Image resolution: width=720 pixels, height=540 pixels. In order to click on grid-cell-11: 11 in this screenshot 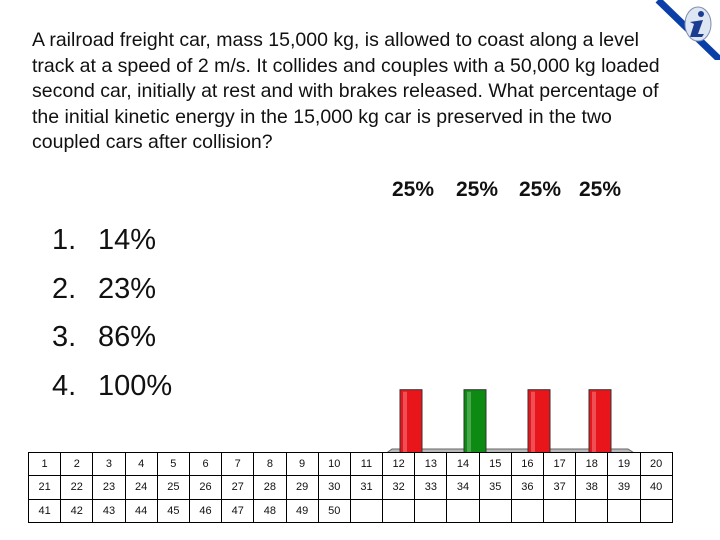, I will do `click(366, 464)`.